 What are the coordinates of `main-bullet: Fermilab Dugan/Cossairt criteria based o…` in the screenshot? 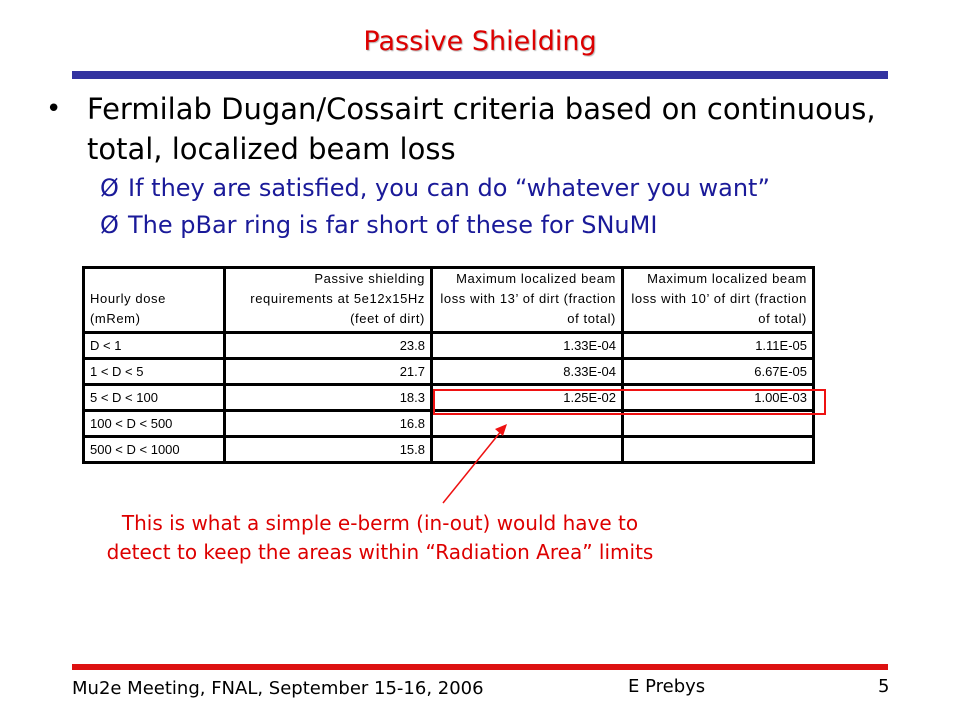 It's located at (481, 129).